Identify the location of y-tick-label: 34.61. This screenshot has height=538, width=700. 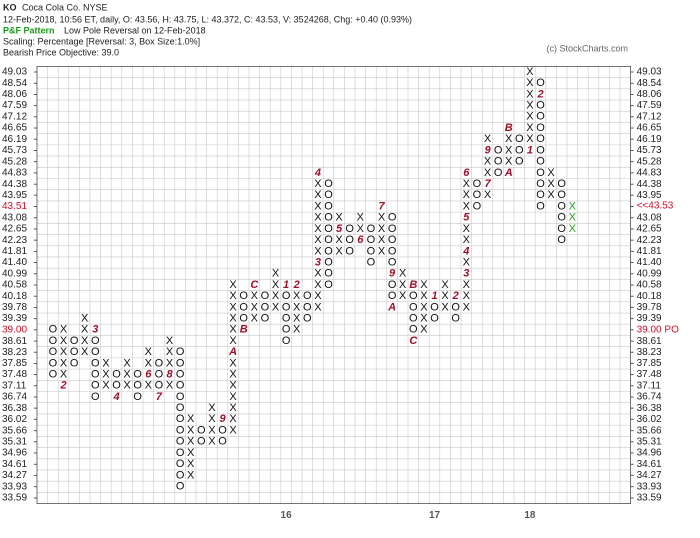
(14, 464).